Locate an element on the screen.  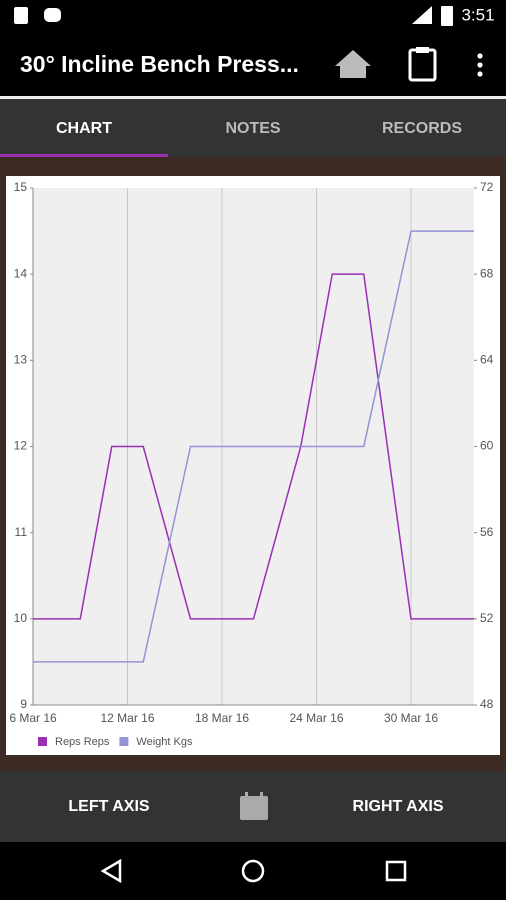
home-nav-button is located at coordinates (253, 871).